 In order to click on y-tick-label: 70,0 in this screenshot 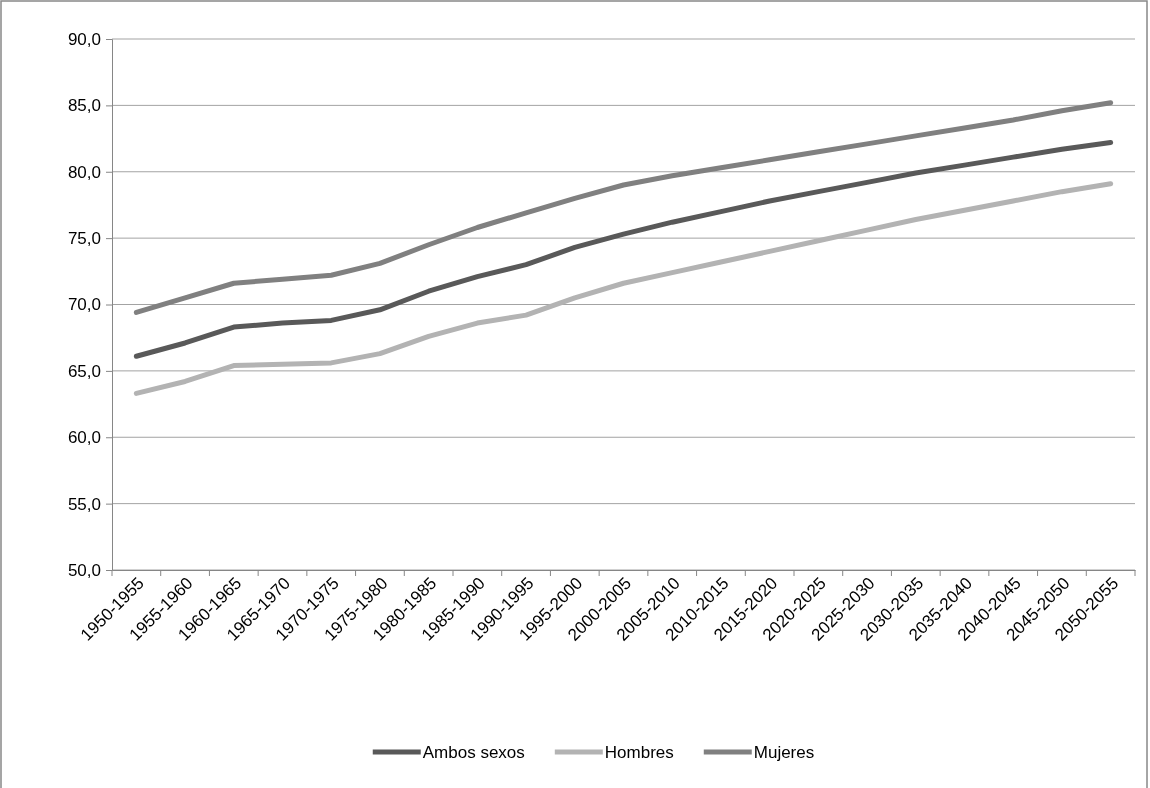, I will do `click(84, 305)`.